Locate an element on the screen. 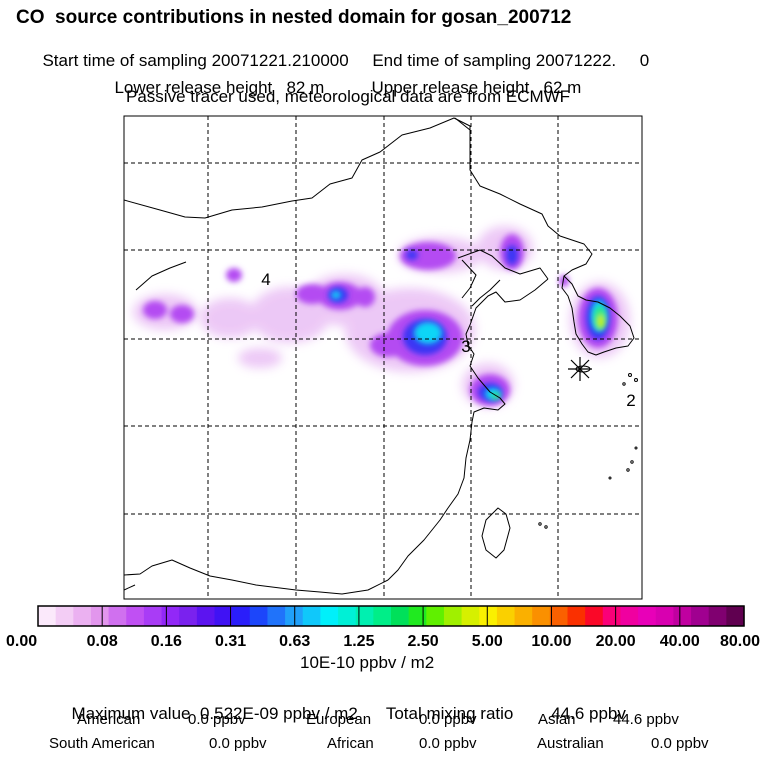 The height and width of the screenshot is (768, 768). region-name-south-american: South American is located at coordinates (102, 743).